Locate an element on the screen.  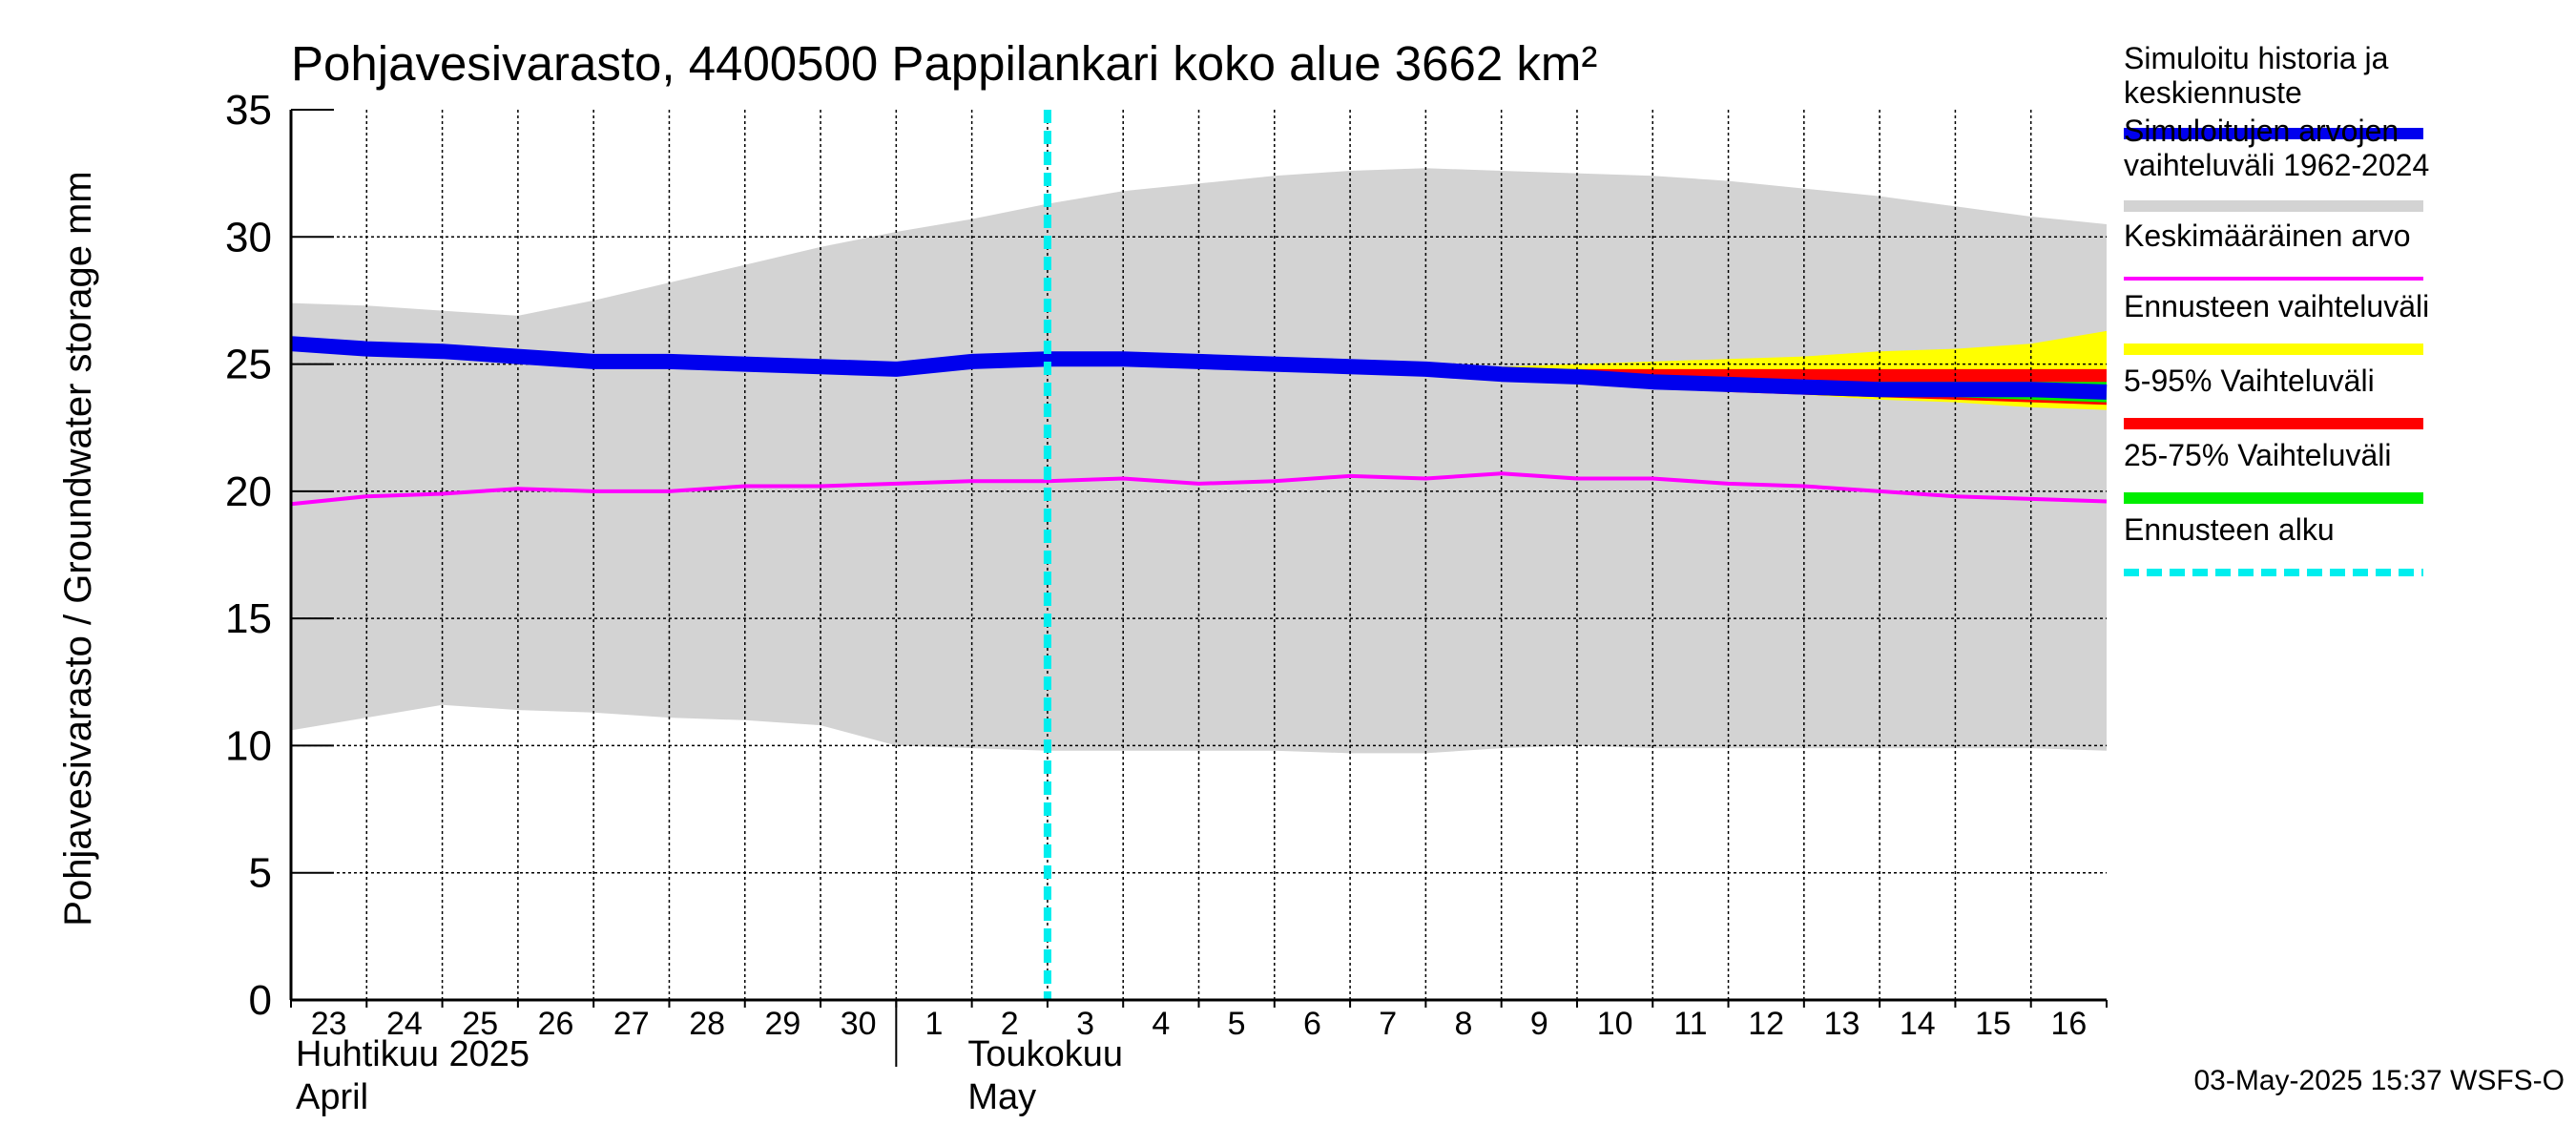
line-keskimaarainen-arvo is located at coordinates (1199, 489).